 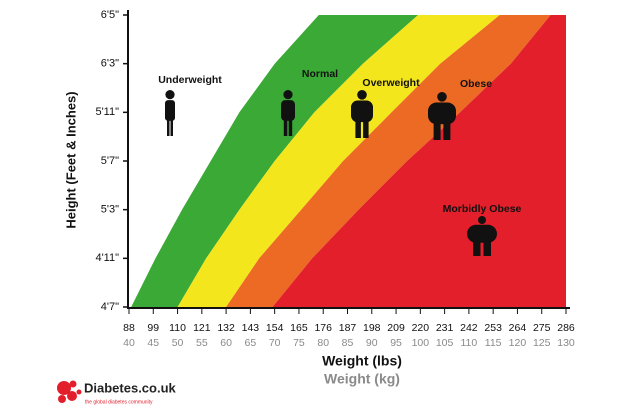 I want to click on zone-label: Morbidly Obese, so click(x=482, y=209).